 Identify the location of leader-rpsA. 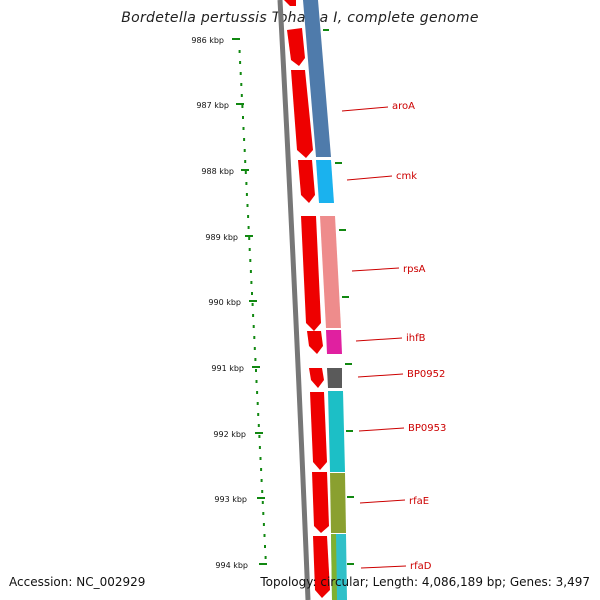
(375, 269).